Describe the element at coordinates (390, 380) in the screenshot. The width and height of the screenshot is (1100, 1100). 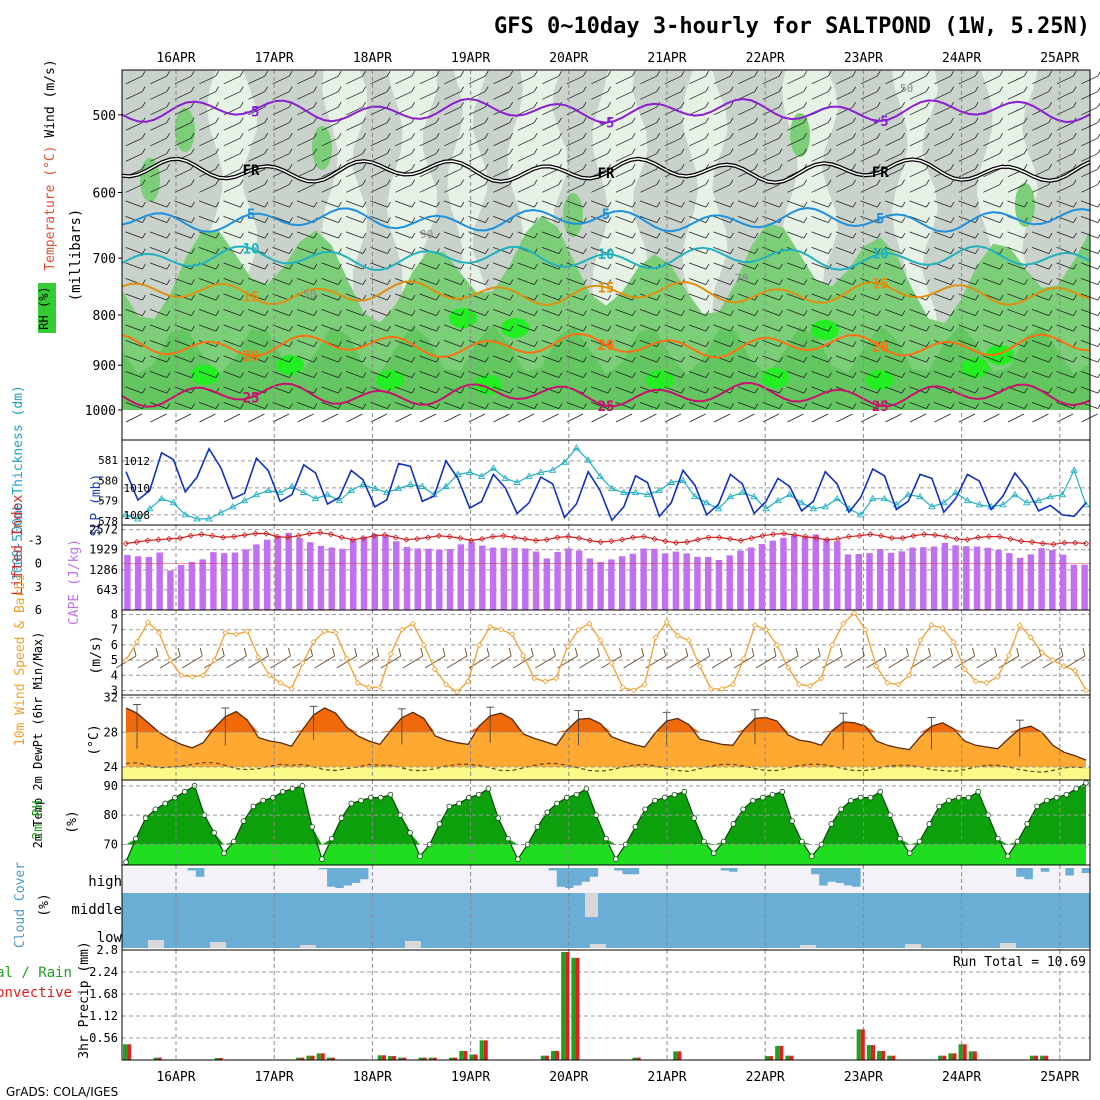
I see `rh-saturated-blob` at that location.